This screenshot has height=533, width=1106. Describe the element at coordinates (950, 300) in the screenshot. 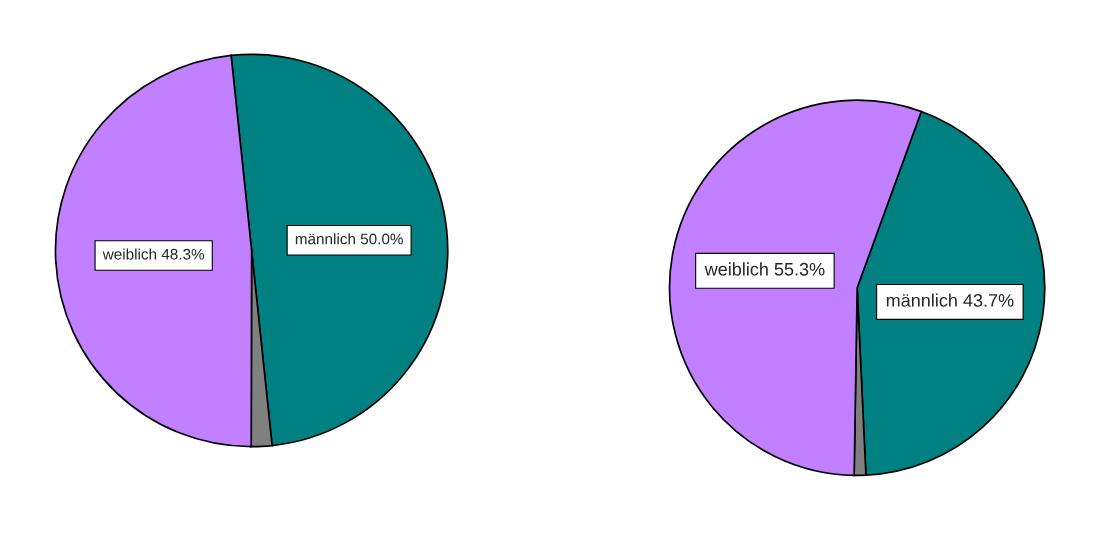

I see `slice-label: männlich 43.7%` at that location.